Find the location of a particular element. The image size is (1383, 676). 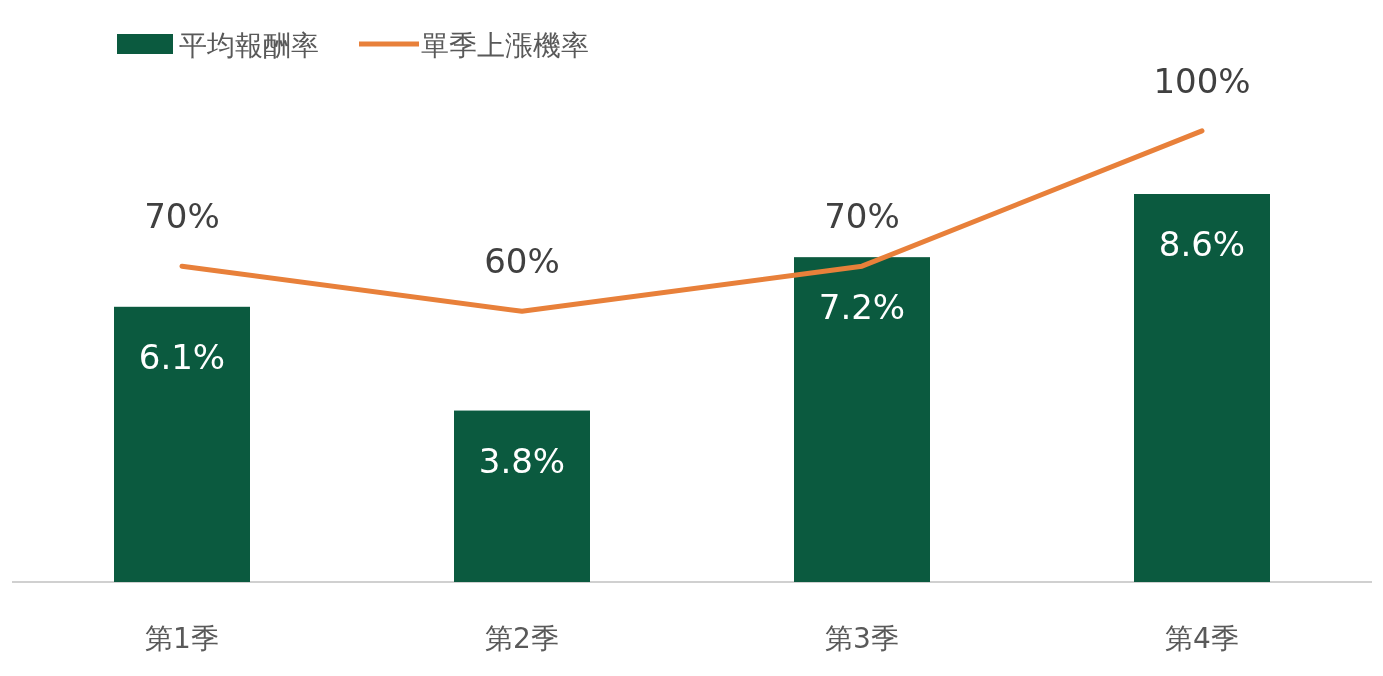

x-tick-label: 第2季 is located at coordinates (522, 638).